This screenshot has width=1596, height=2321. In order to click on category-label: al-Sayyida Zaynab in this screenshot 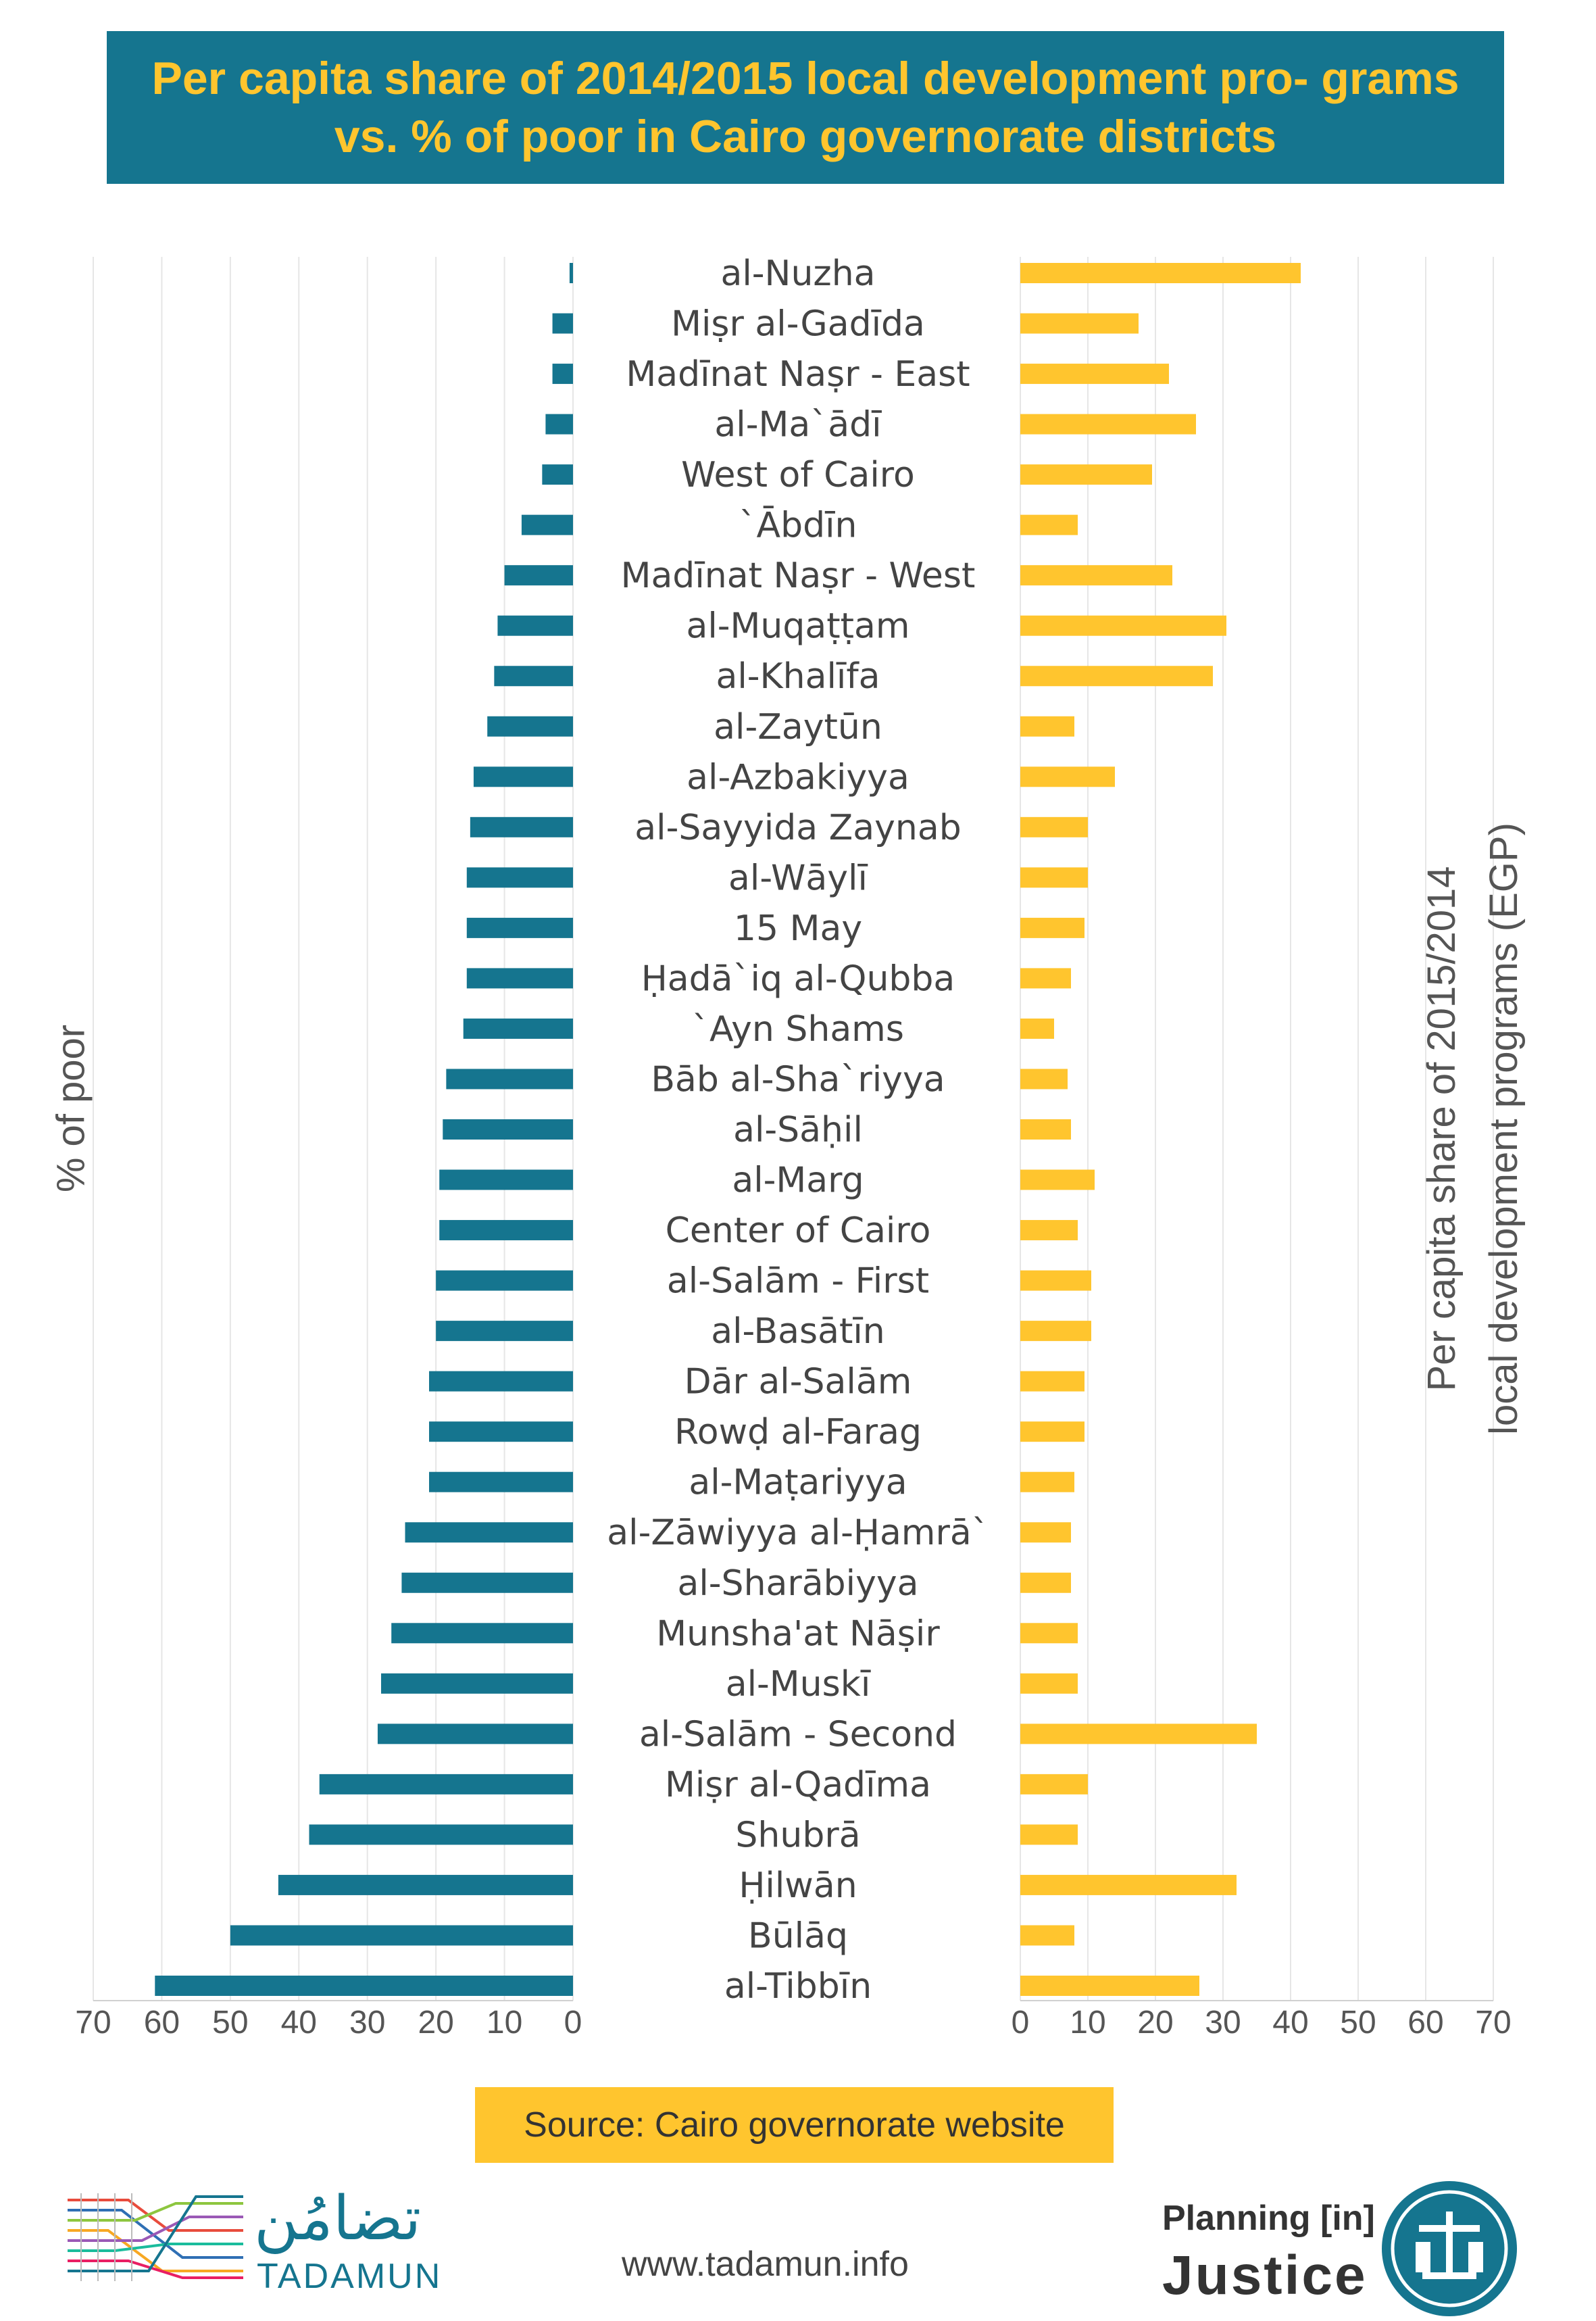, I will do `click(798, 828)`.